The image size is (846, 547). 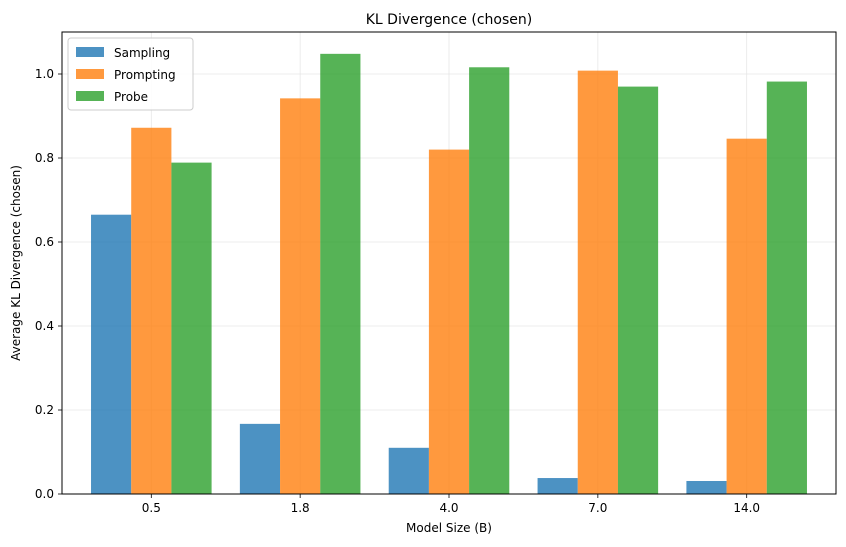 What do you see at coordinates (90, 52) in the screenshot?
I see `legend-swatch-sampling` at bounding box center [90, 52].